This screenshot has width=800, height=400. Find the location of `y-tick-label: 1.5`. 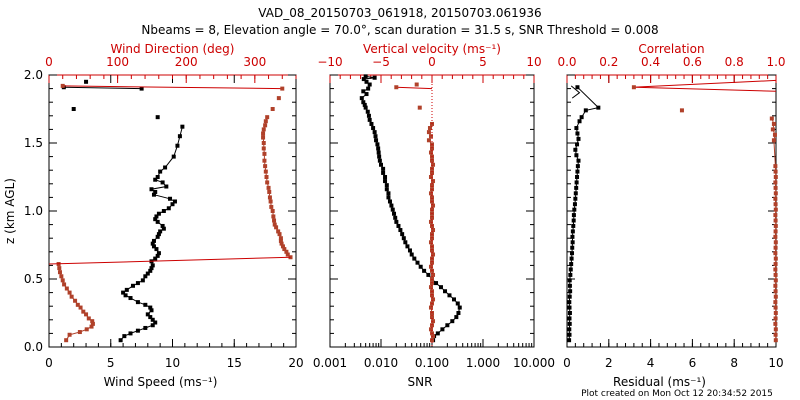

y-tick-label: 1.5 is located at coordinates (33, 143).